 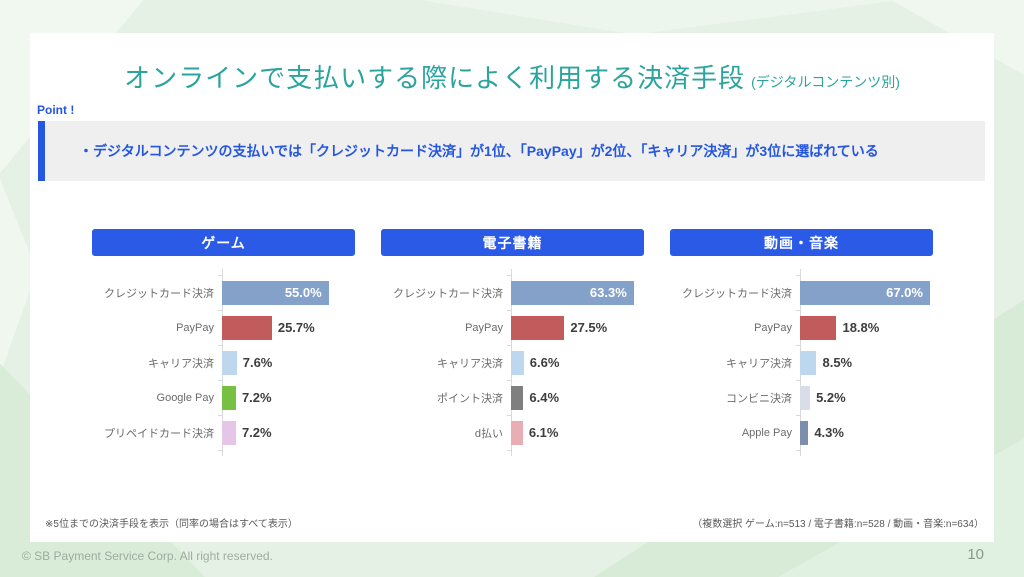 I want to click on value-label: 63.3%, so click(x=608, y=292).